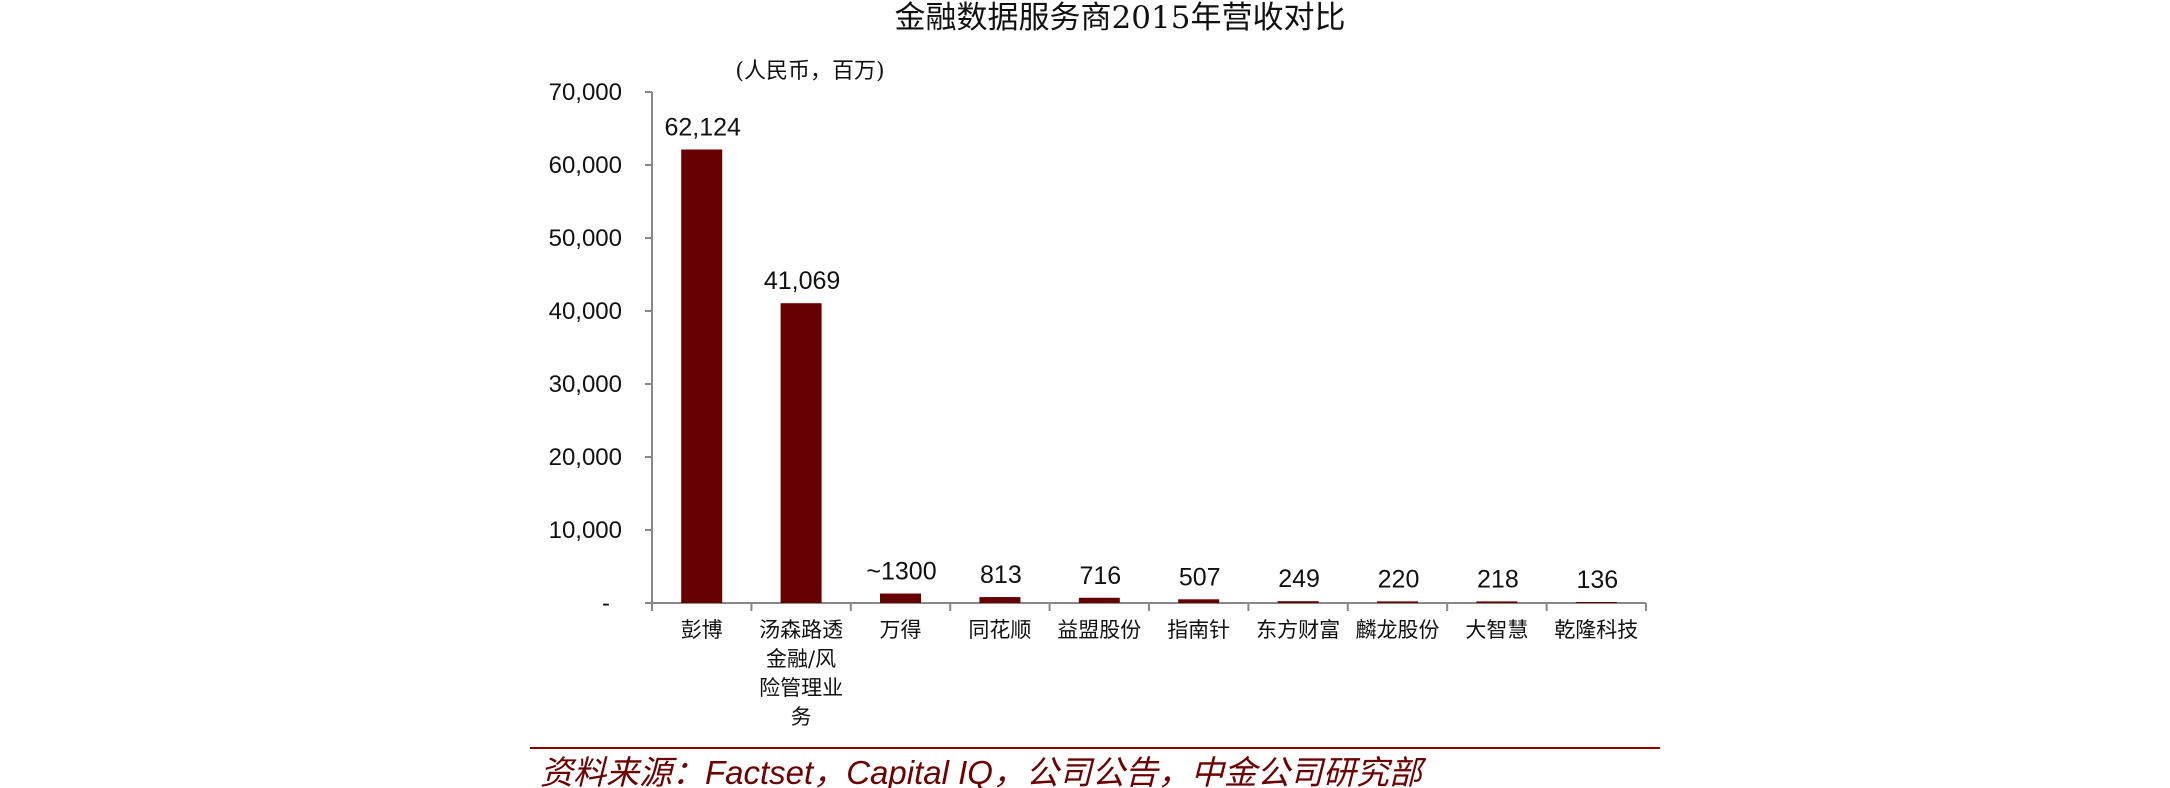 The height and width of the screenshot is (788, 2170). I want to click on data-label: 218, so click(1498, 579).